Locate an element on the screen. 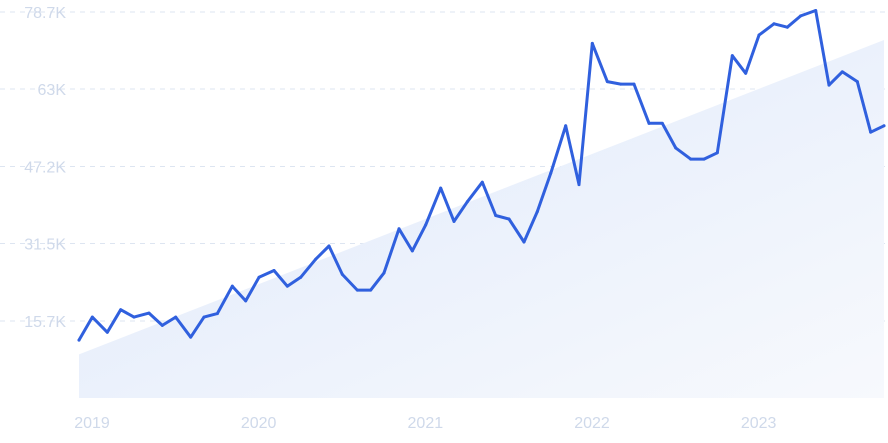 The height and width of the screenshot is (443, 888). x-axis-ticks: 2019 2020 2021 2022 2023 is located at coordinates (425, 423).